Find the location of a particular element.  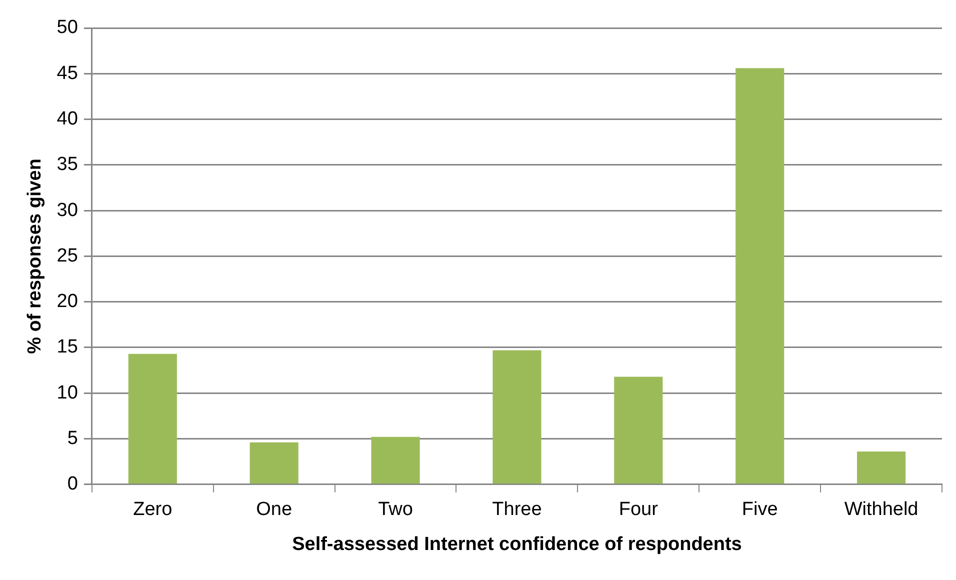

y-tick-label: 5 is located at coordinates (72, 438).